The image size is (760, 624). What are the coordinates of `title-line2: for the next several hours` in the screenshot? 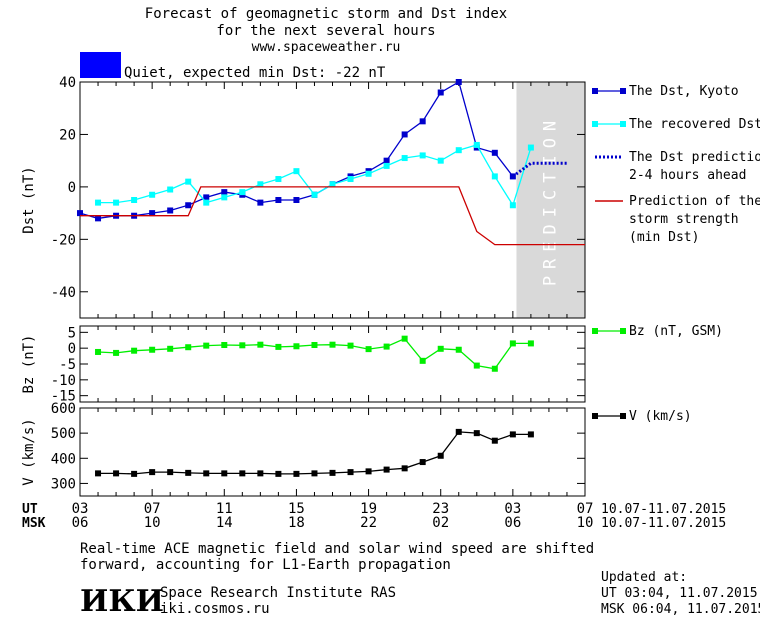 It's located at (325, 31).